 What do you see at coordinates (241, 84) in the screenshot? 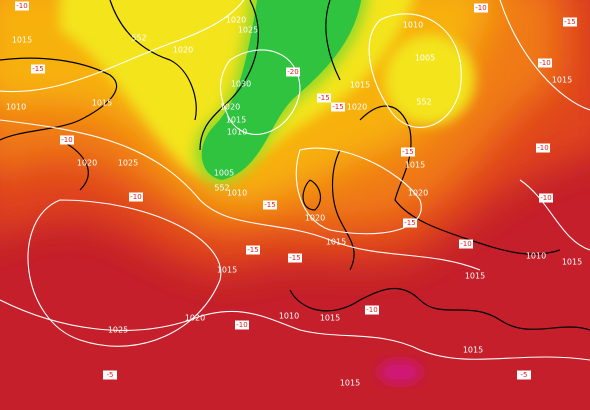
I see `isobar-label: 1030` at bounding box center [241, 84].